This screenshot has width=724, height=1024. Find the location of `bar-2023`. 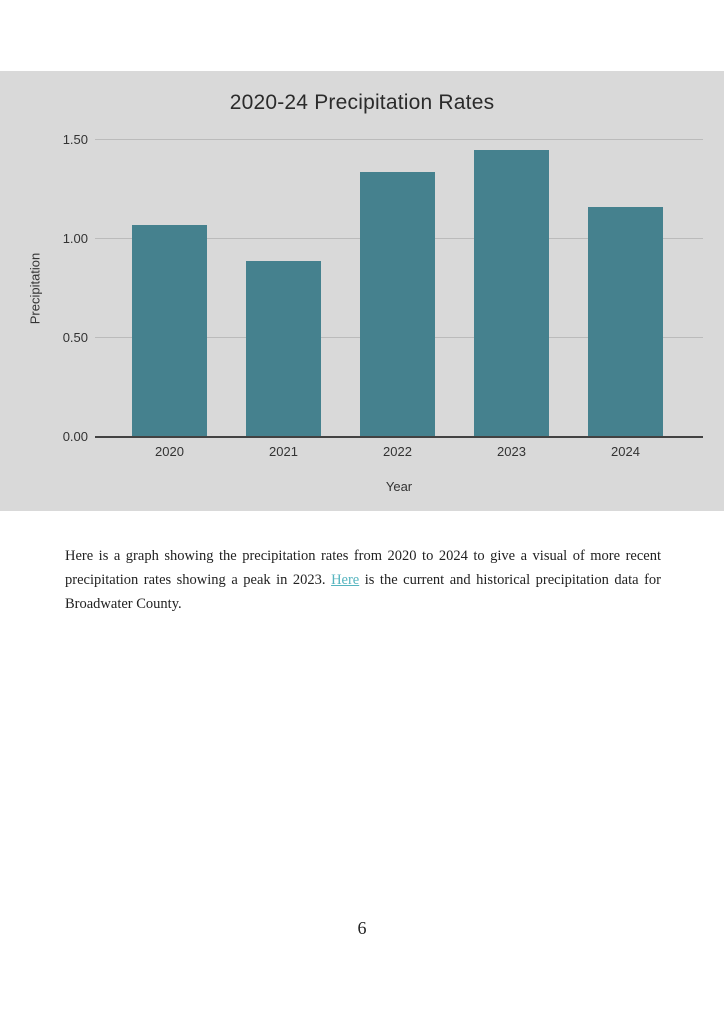

bar-2023 is located at coordinates (511, 293).